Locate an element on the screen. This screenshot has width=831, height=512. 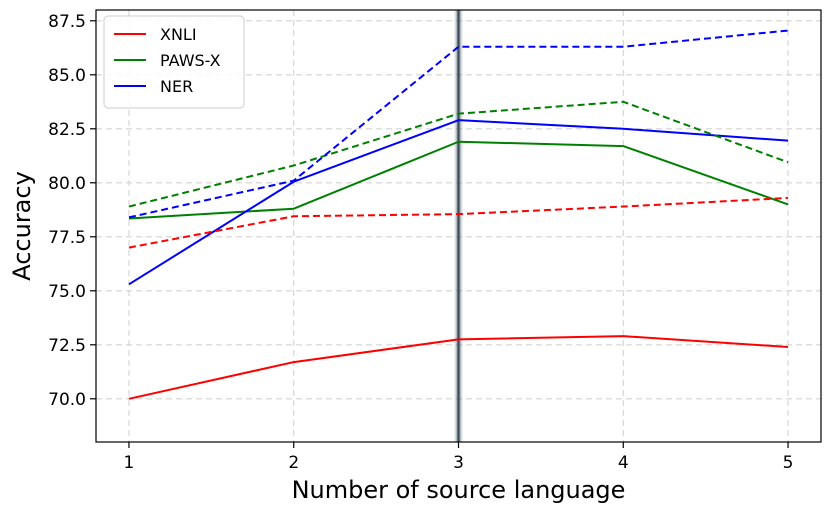
y-tick-label: 72.5 is located at coordinates (67, 346).